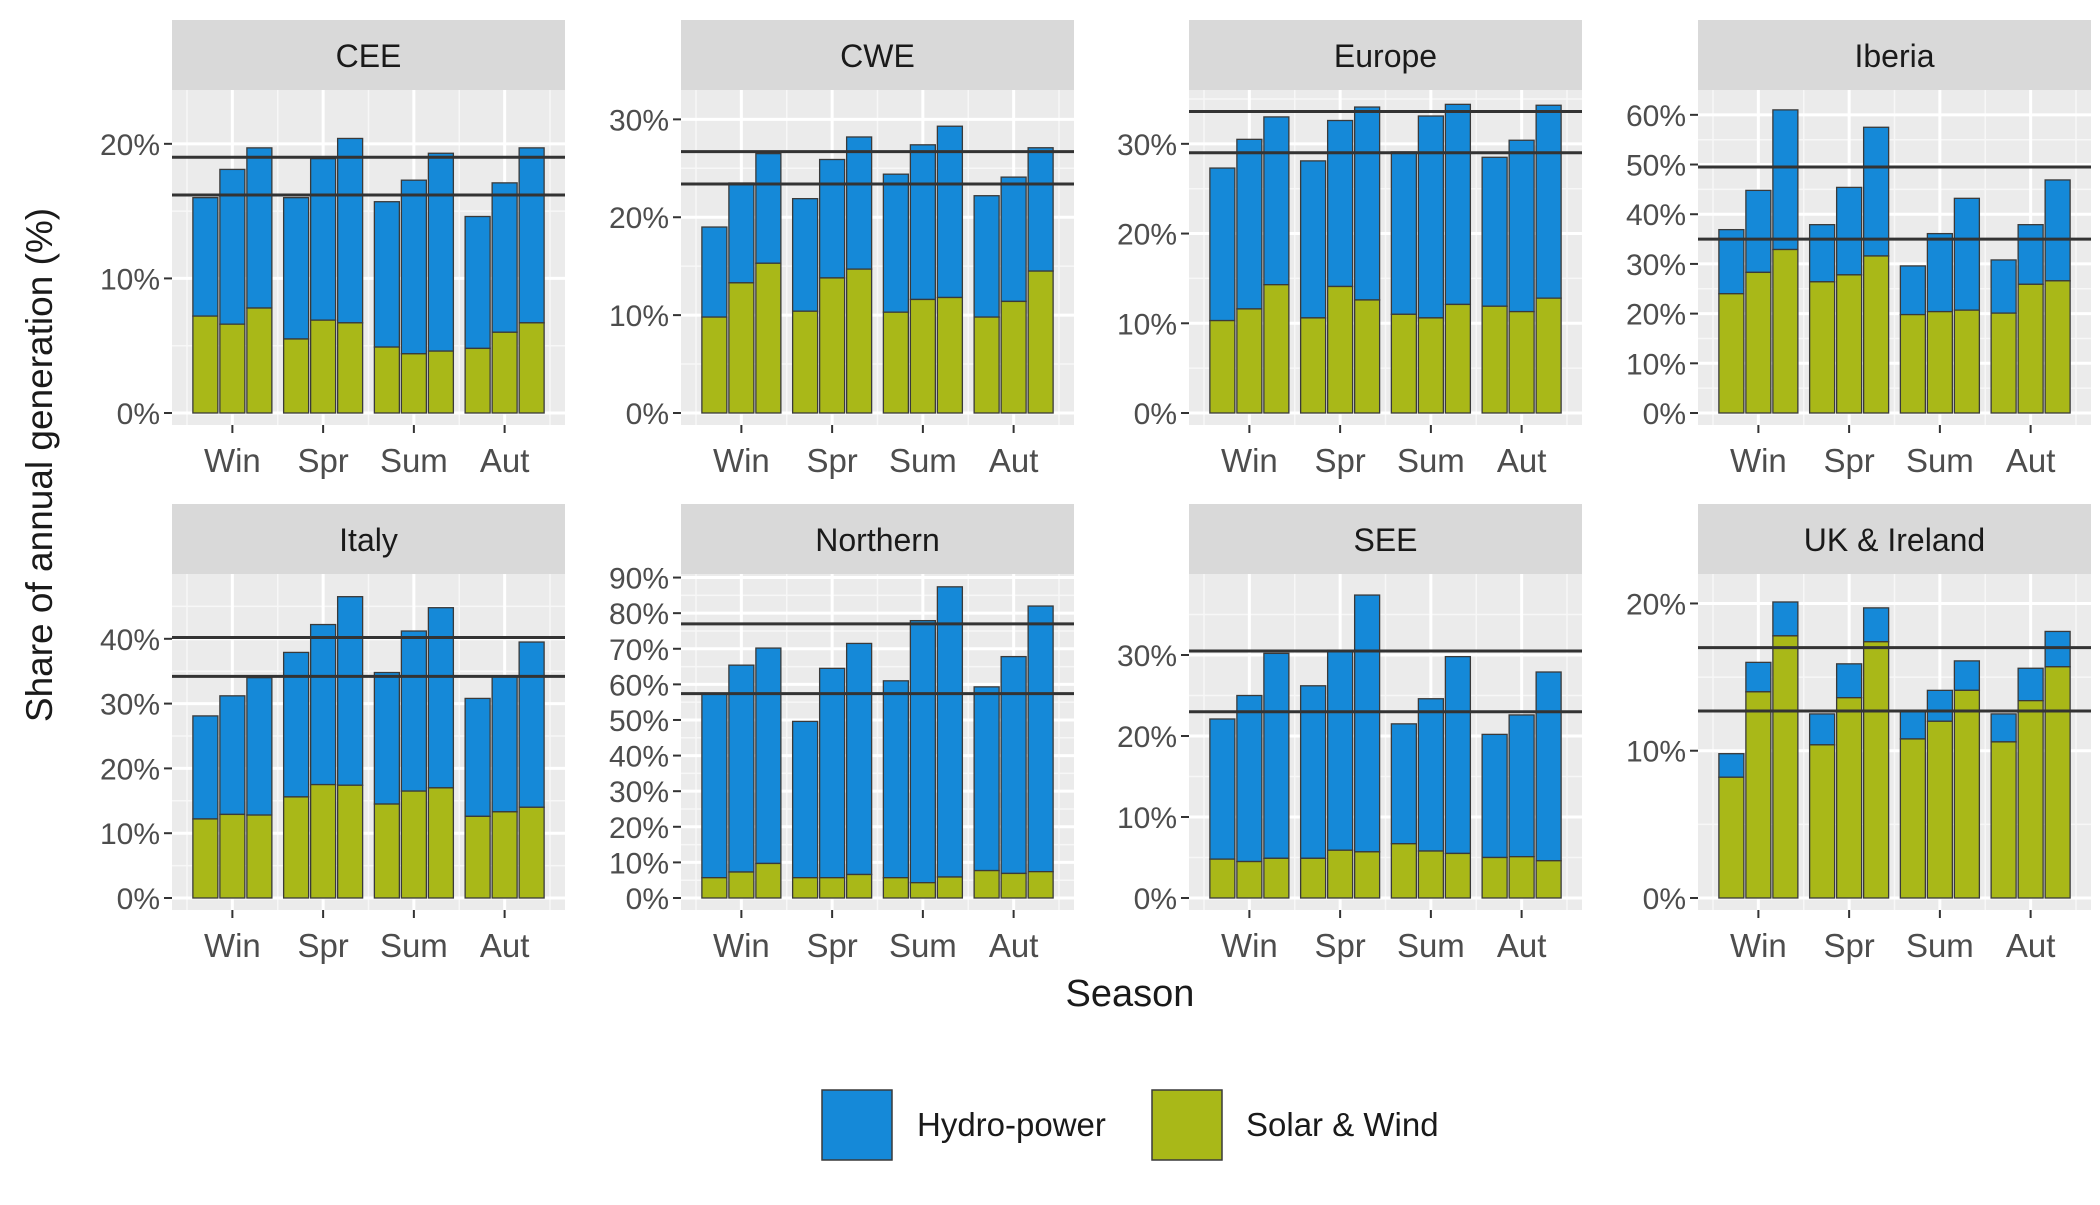 Image resolution: width=2100 pixels, height=1205 pixels. What do you see at coordinates (1894, 540) in the screenshot?
I see `facet-title: UK & Ireland` at bounding box center [1894, 540].